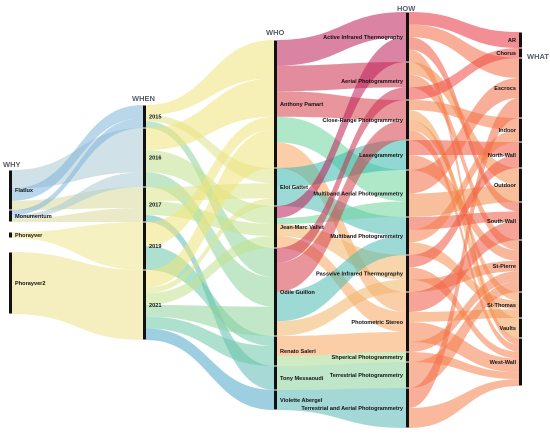 Image resolution: width=550 pixels, height=434 pixels. I want to click on node-label-how-2: Close-Range Photogrammetry, so click(362, 121).